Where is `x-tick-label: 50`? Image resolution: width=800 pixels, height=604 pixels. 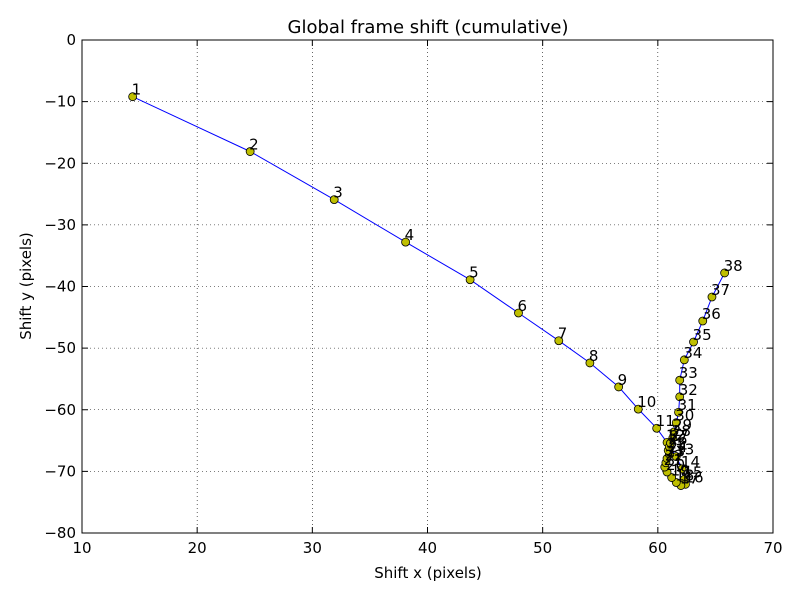
x-tick-label: 50 is located at coordinates (542, 548).